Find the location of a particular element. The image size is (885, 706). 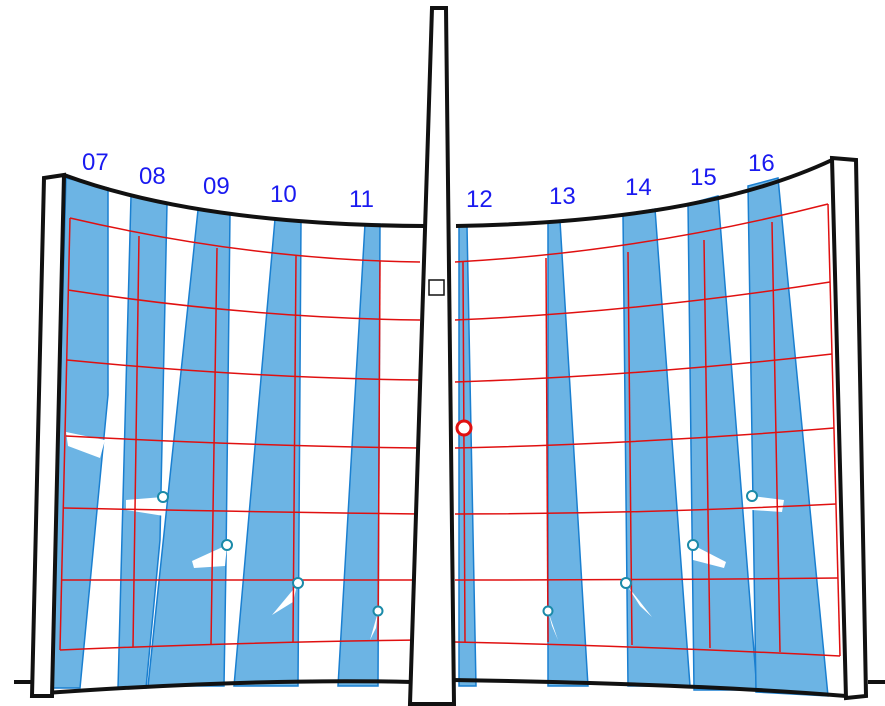

gnomon is located at coordinates (432, 356).